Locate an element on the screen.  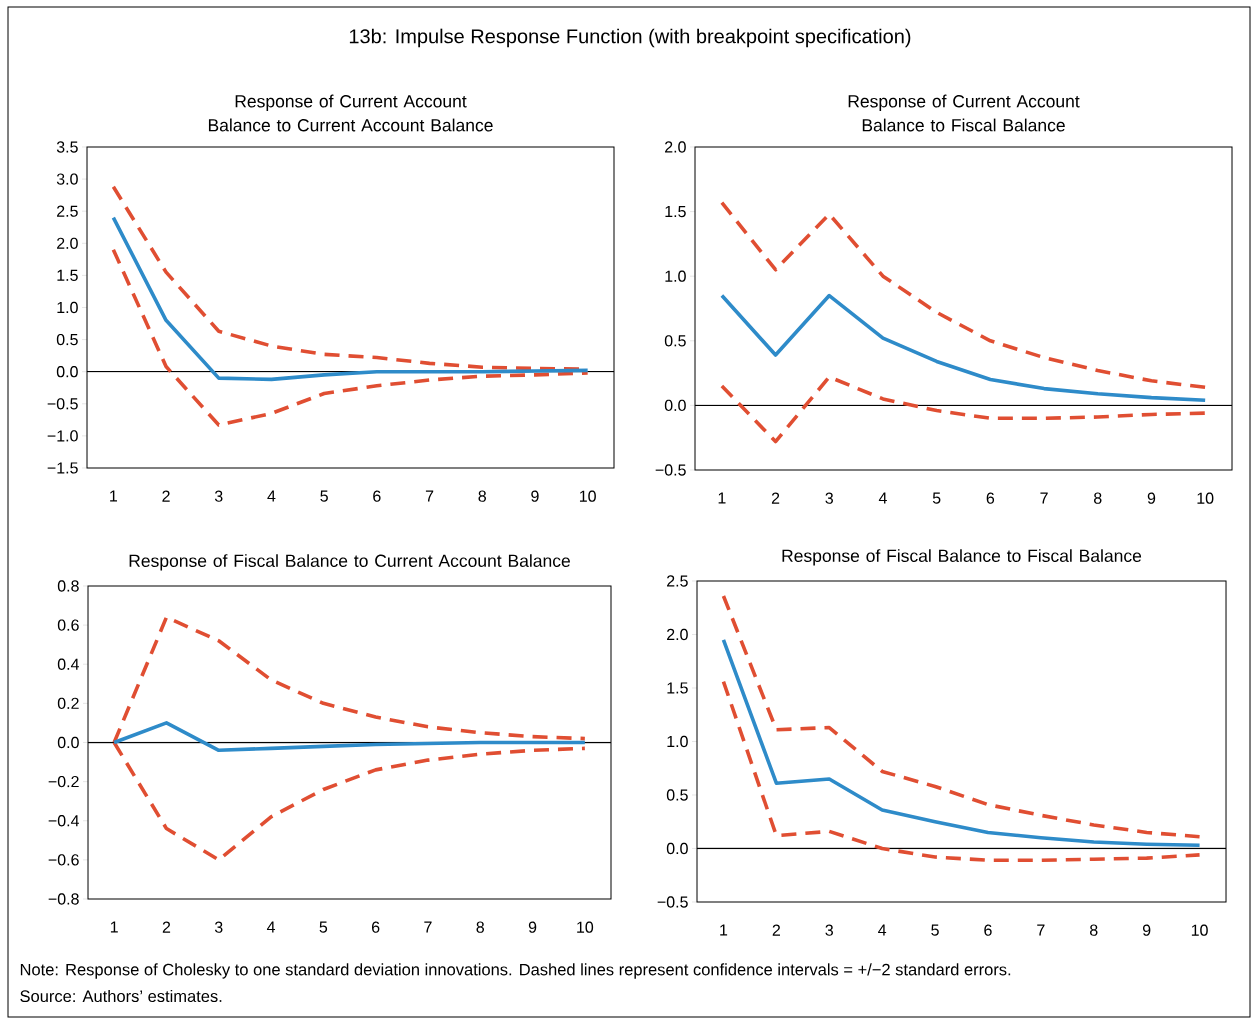
y-tick-label: 0.6 is located at coordinates (68, 625).